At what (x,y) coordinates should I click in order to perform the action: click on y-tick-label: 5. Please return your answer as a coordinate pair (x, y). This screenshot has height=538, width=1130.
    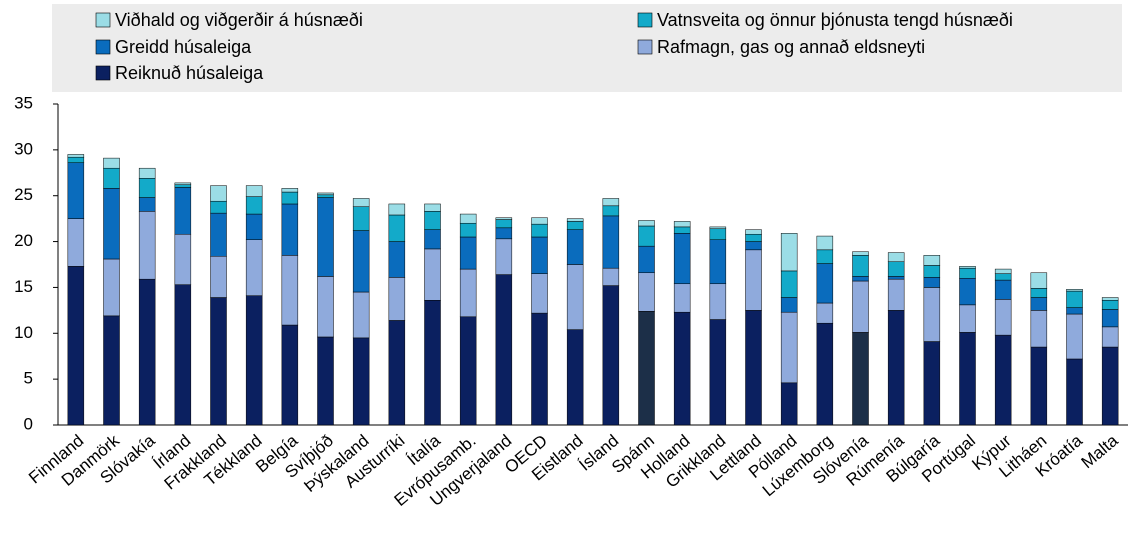
    Looking at the image, I should click on (28, 378).